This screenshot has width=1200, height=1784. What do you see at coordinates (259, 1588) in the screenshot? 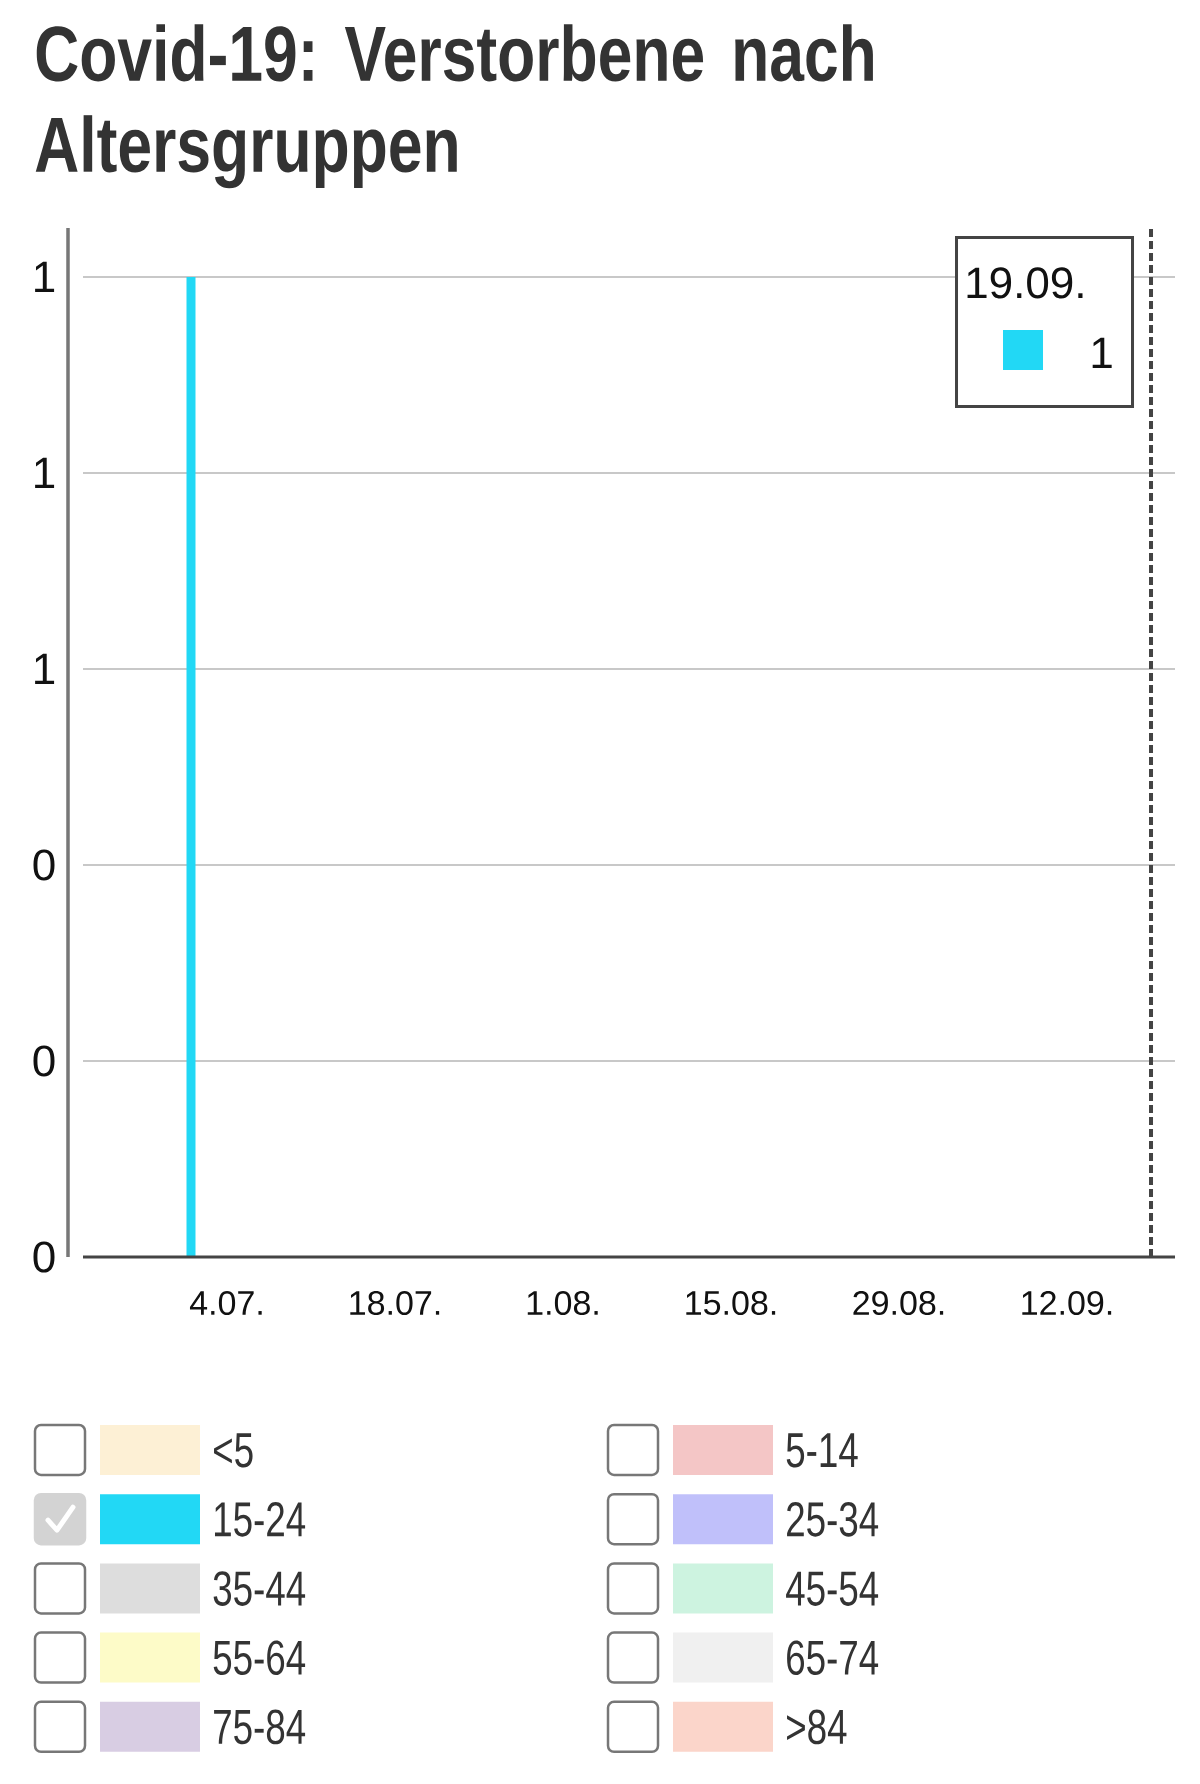
I see `legend-label: 35-44` at bounding box center [259, 1588].